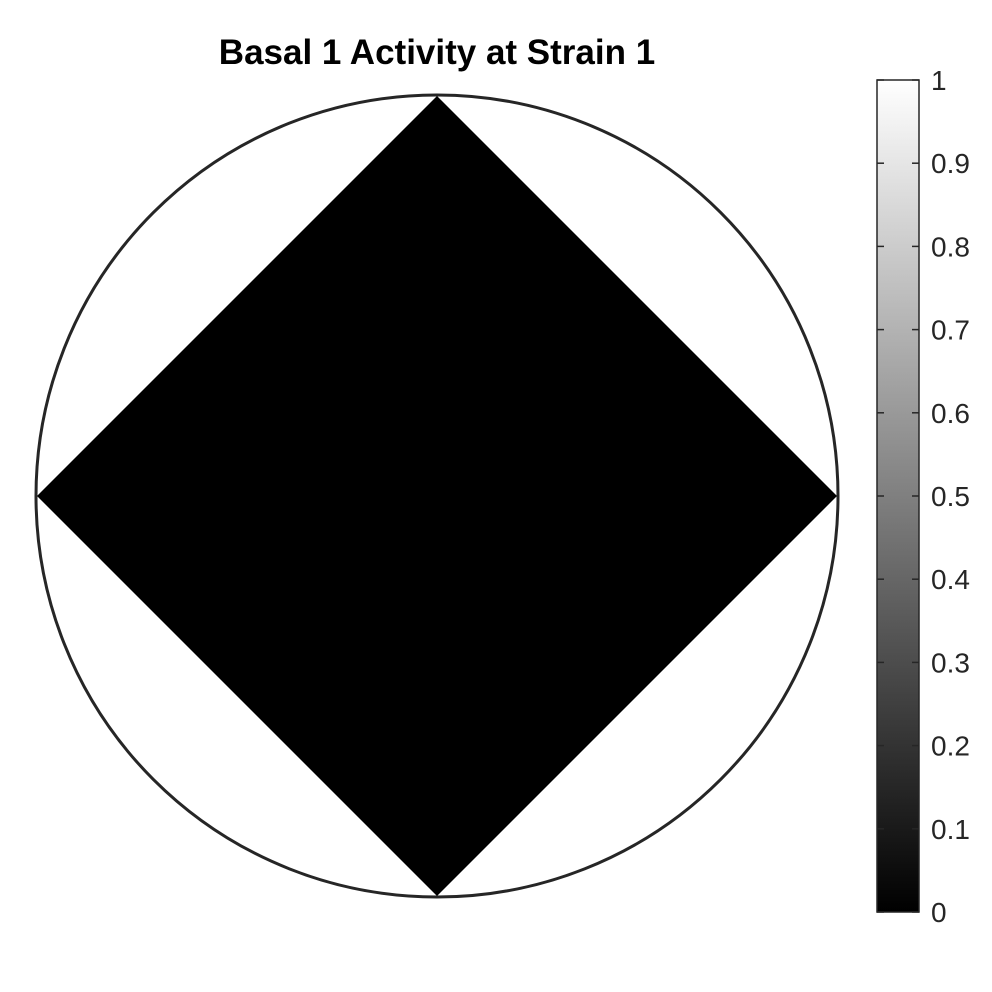 The height and width of the screenshot is (992, 992). Describe the element at coordinates (950, 163) in the screenshot. I see `colorbar-tick-label: 0.9` at that location.